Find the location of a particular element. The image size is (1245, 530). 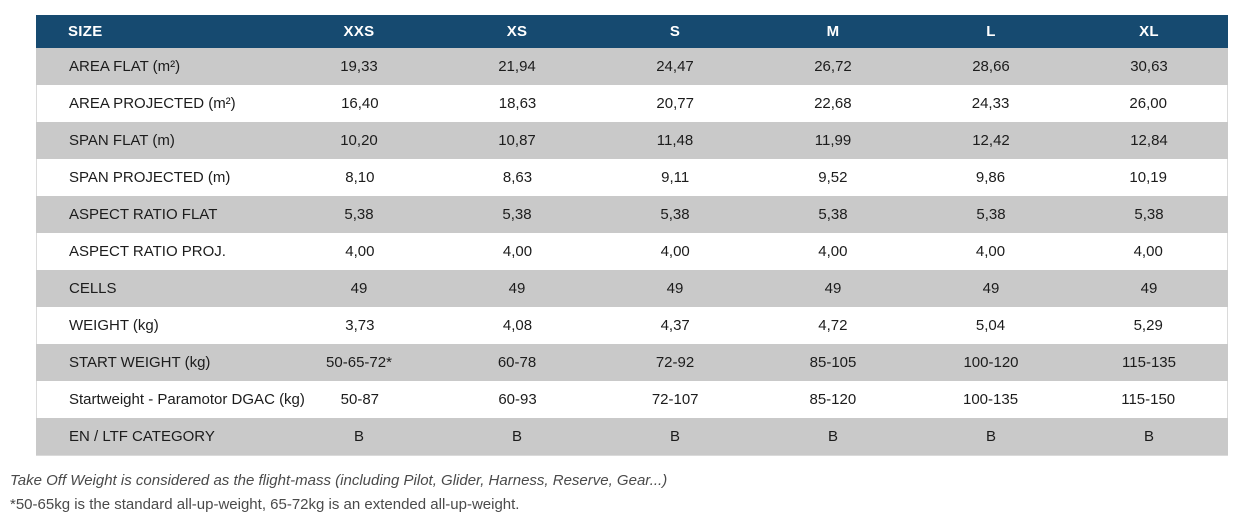

row-label: ASPECT RATIO FLAT is located at coordinates (143, 214).